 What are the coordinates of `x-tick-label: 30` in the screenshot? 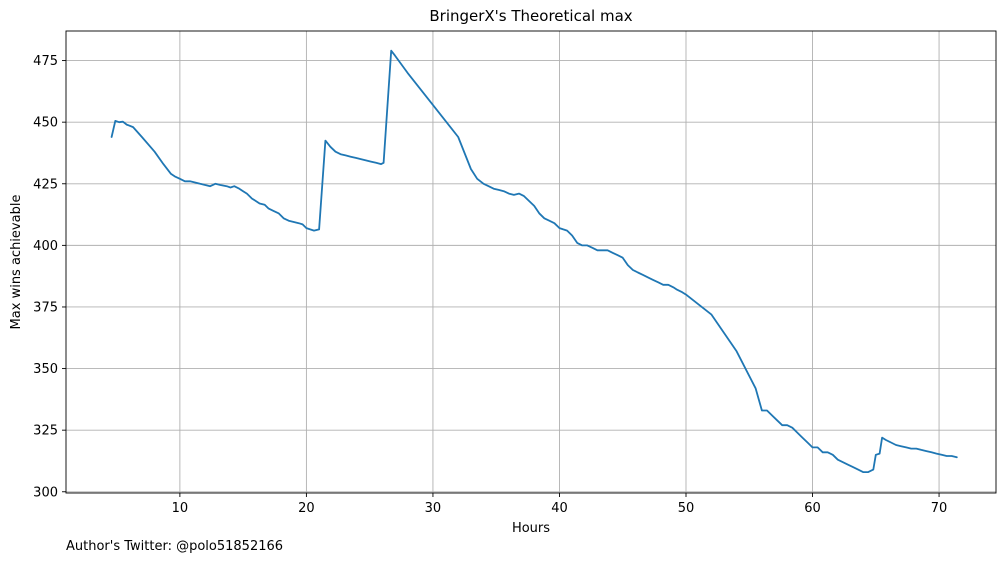 It's located at (433, 508).